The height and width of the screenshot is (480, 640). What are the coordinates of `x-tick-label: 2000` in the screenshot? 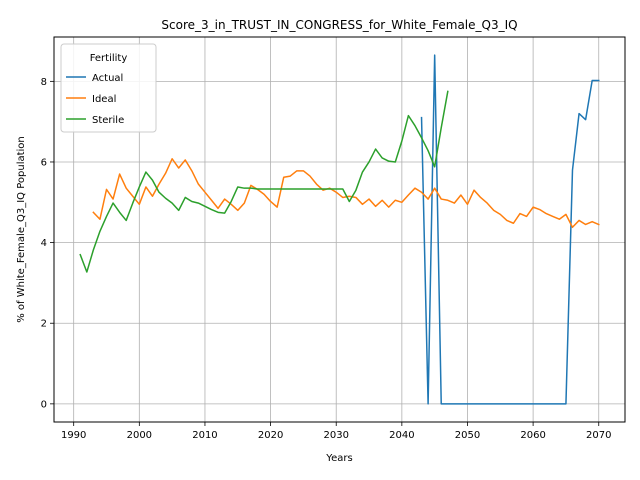 It's located at (139, 435).